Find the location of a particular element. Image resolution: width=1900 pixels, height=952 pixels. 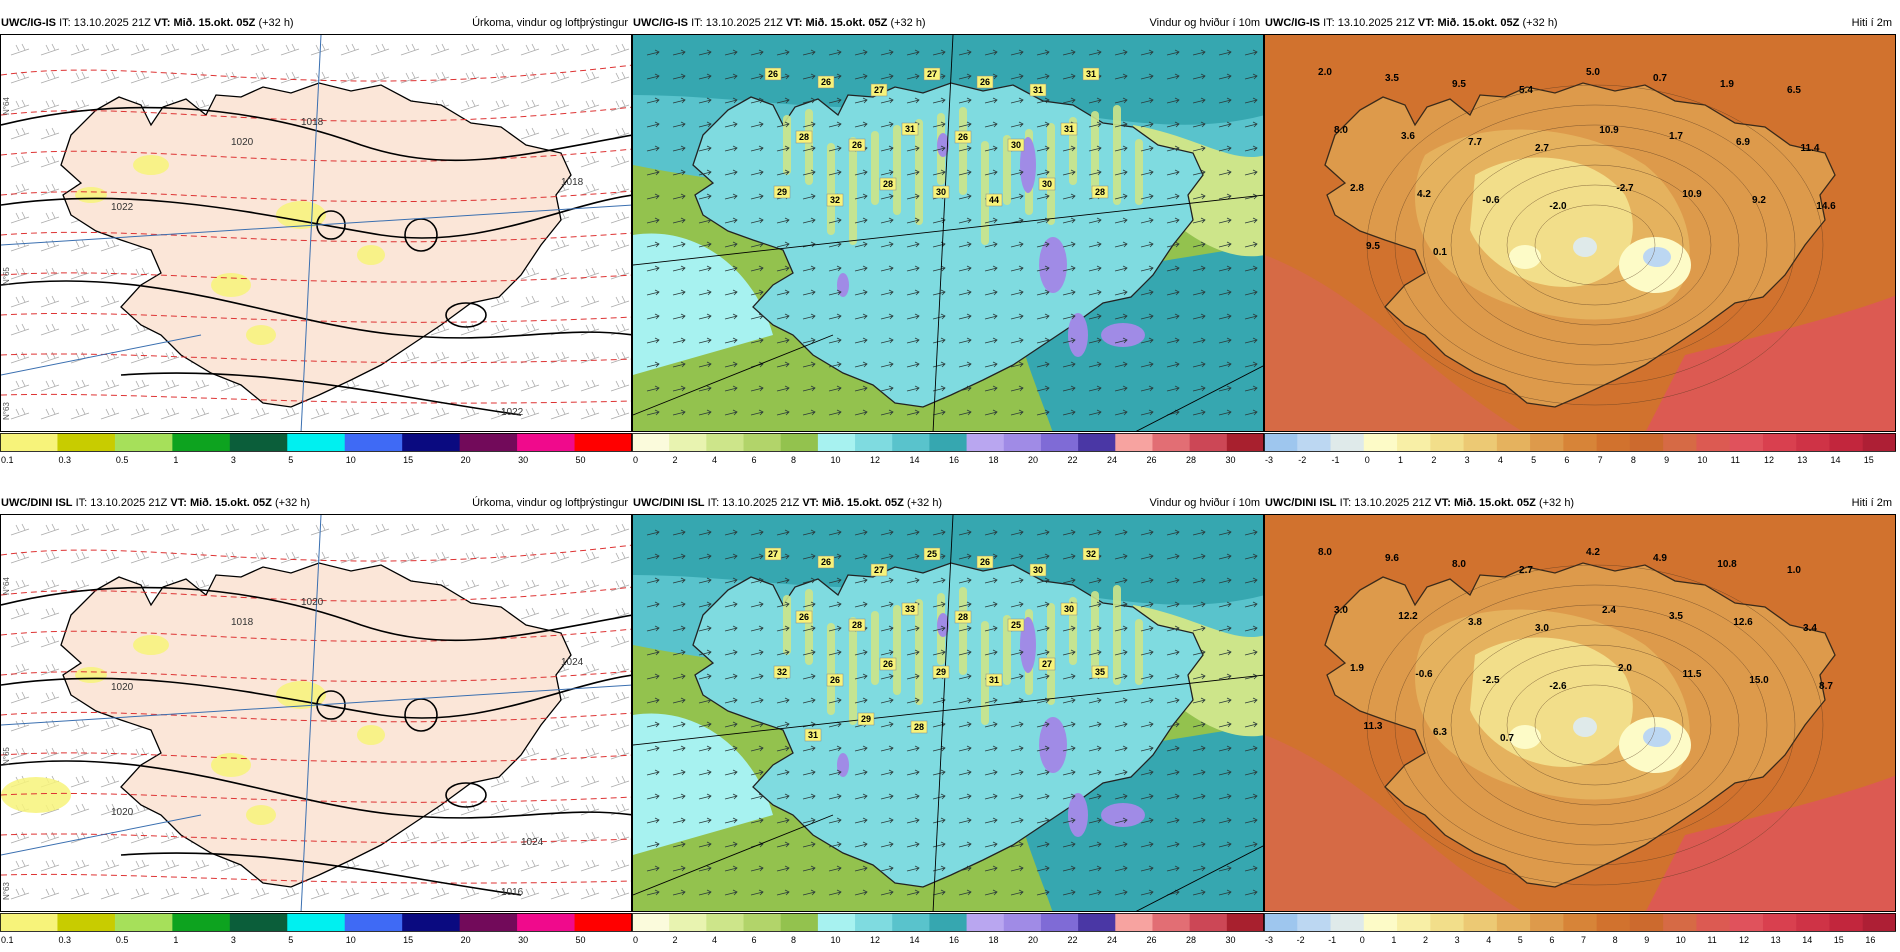

wind-arrows is located at coordinates (952, 712).